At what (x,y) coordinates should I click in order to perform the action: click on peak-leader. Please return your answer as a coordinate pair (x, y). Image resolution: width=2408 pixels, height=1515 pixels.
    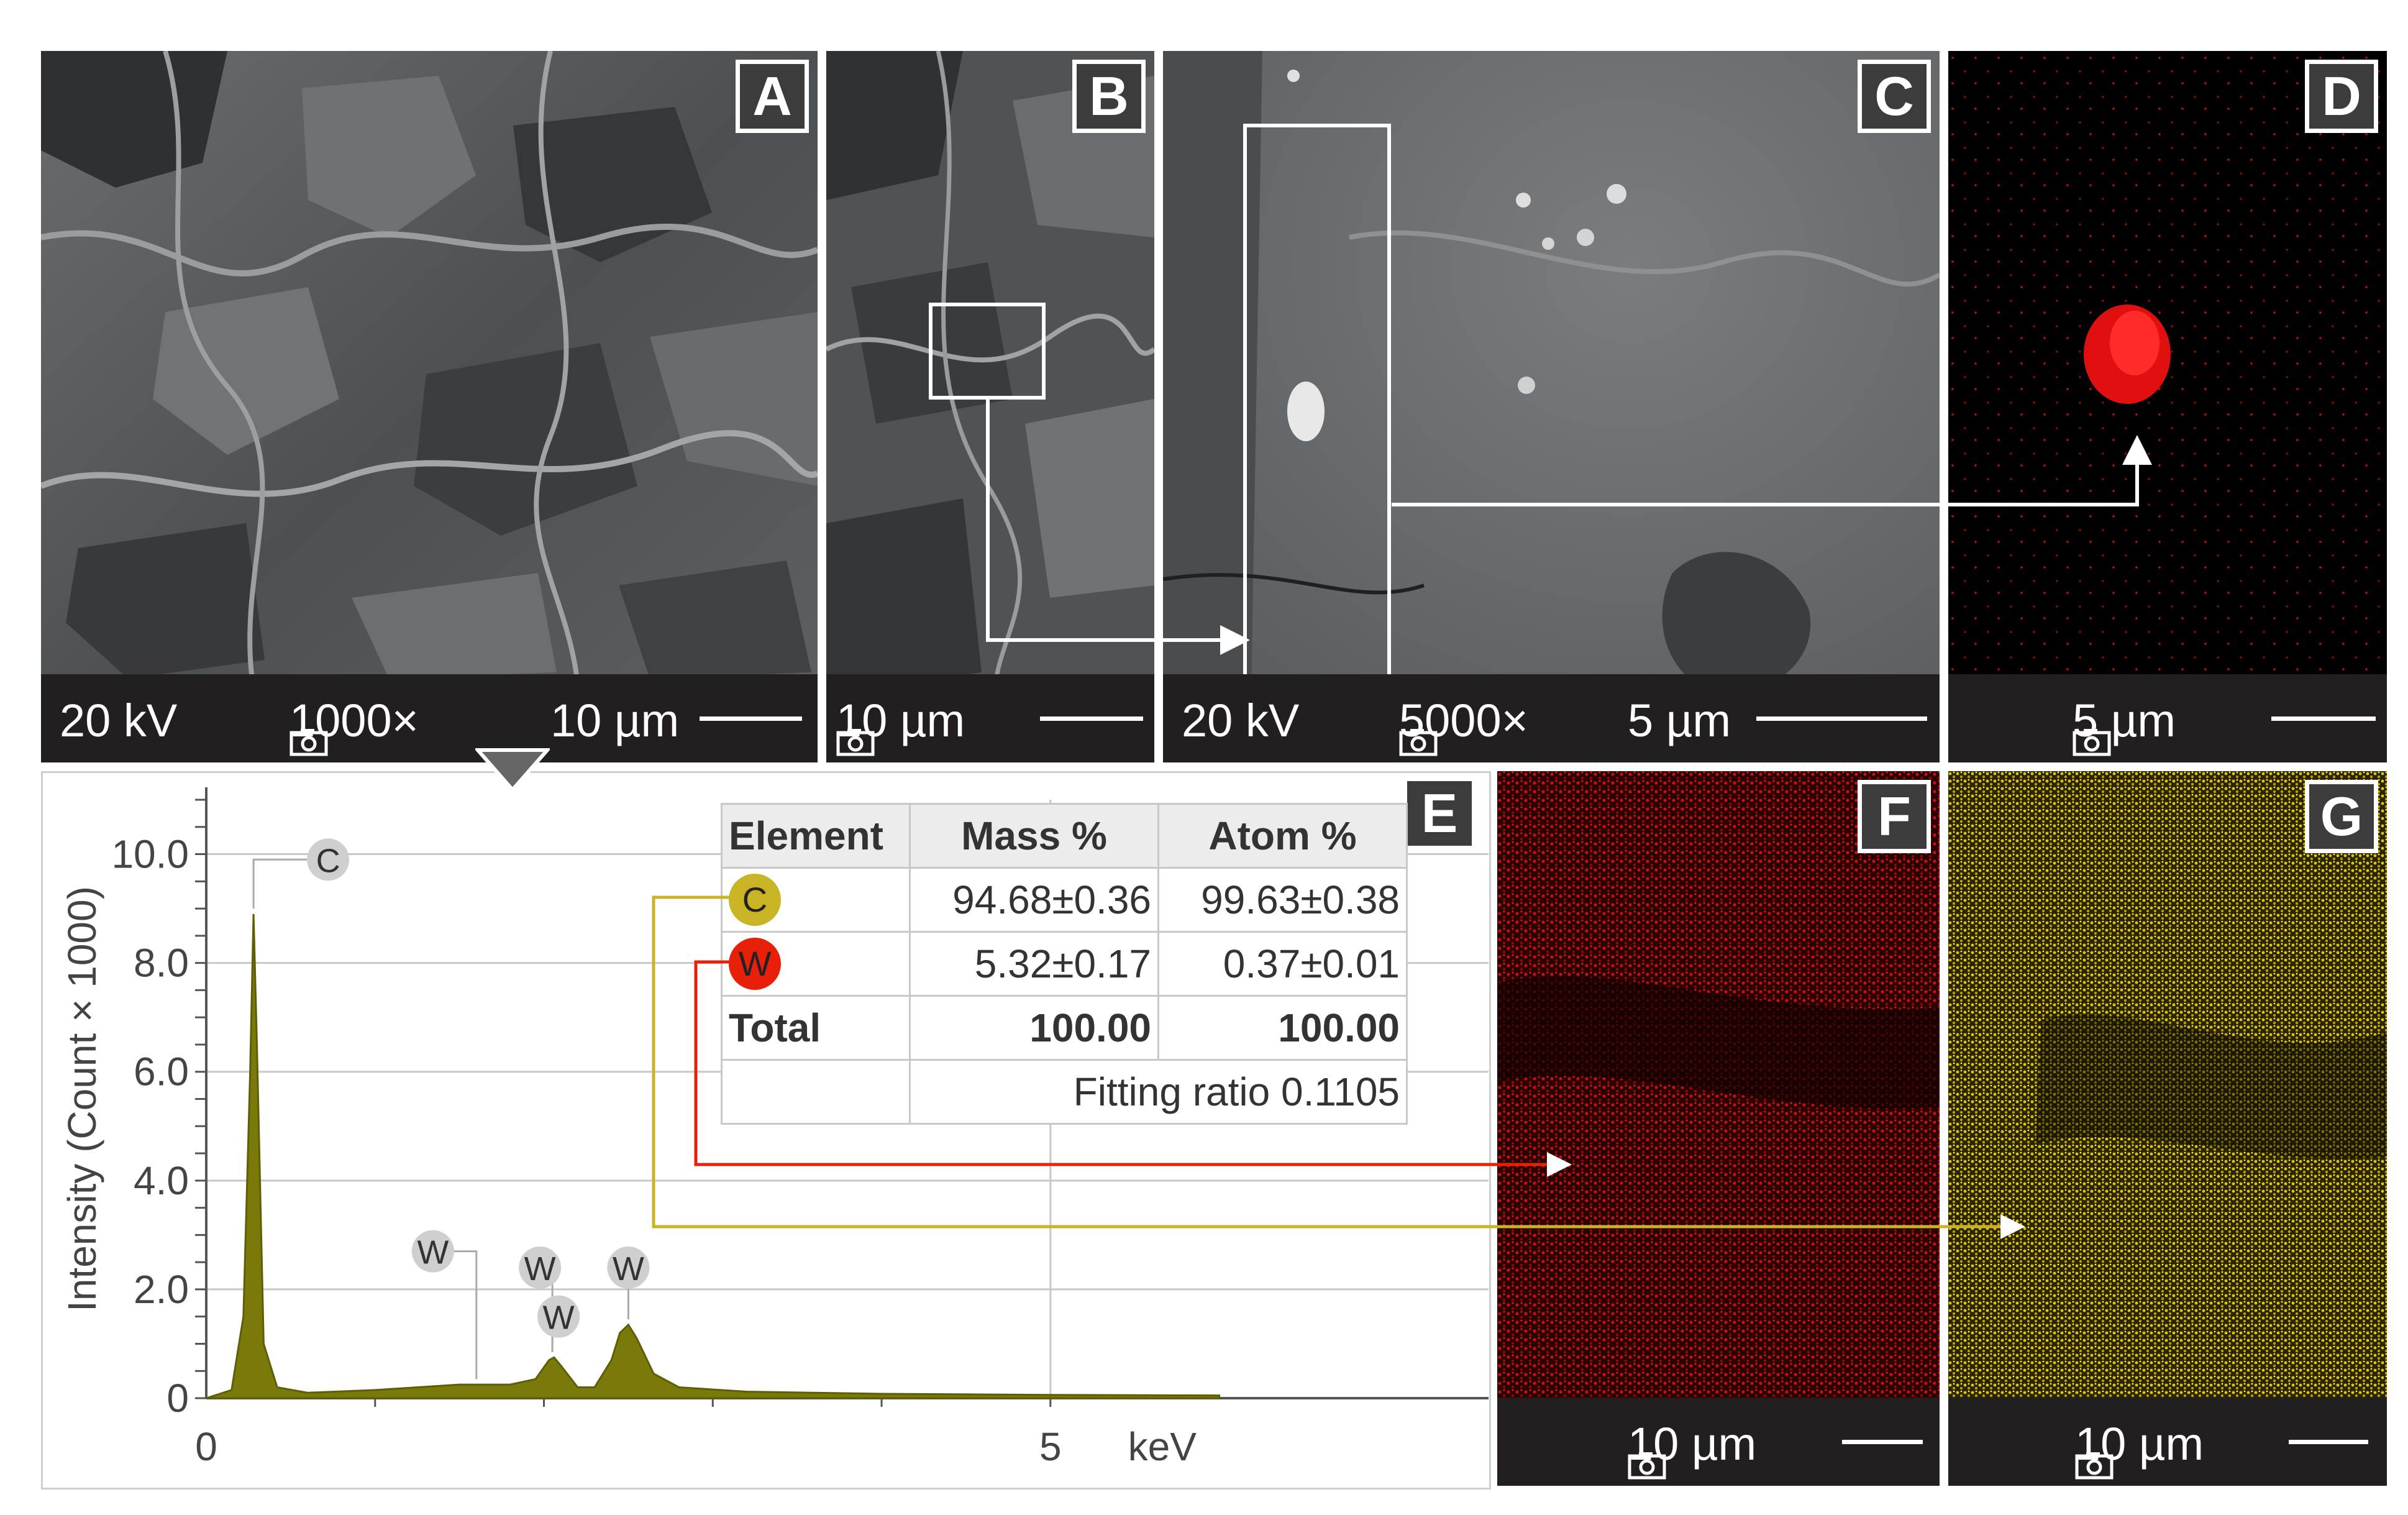
    Looking at the image, I should click on (280, 883).